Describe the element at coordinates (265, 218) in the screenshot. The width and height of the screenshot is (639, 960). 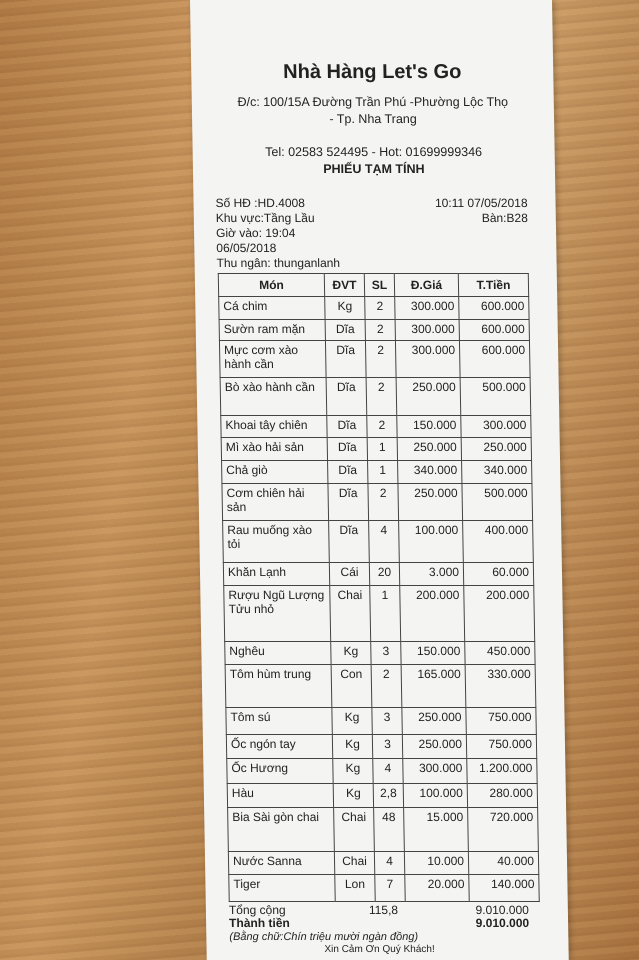
I see `area: Khu vực:Tầng Lầu` at that location.